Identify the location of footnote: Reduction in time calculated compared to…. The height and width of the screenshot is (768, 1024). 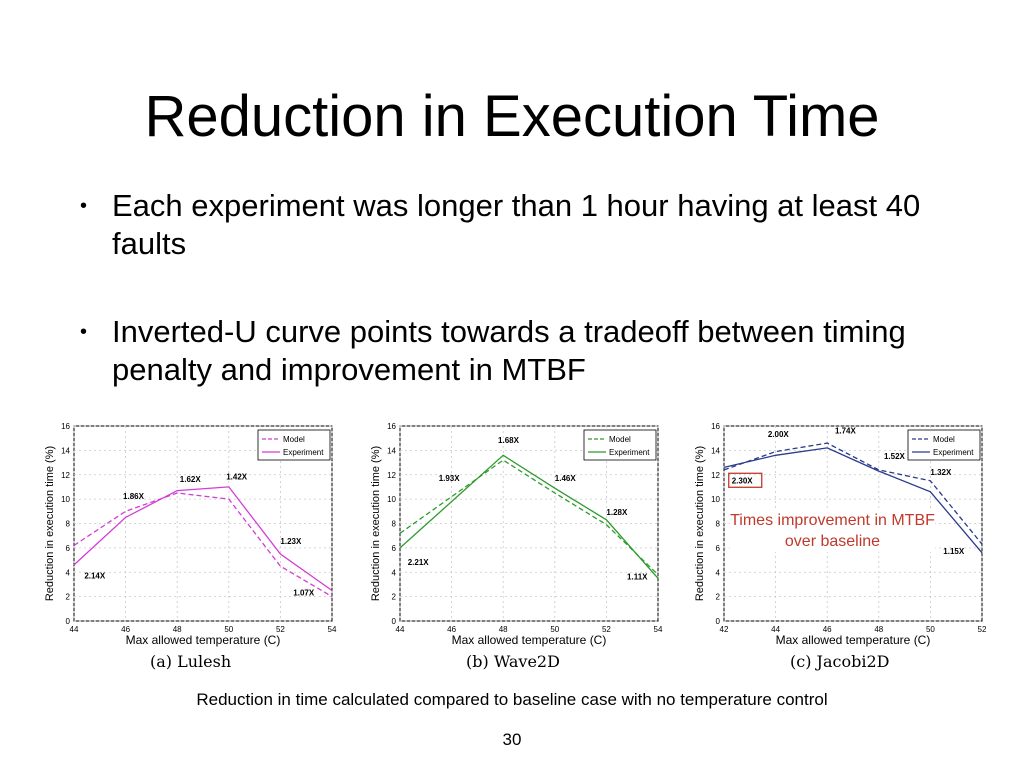
(512, 699).